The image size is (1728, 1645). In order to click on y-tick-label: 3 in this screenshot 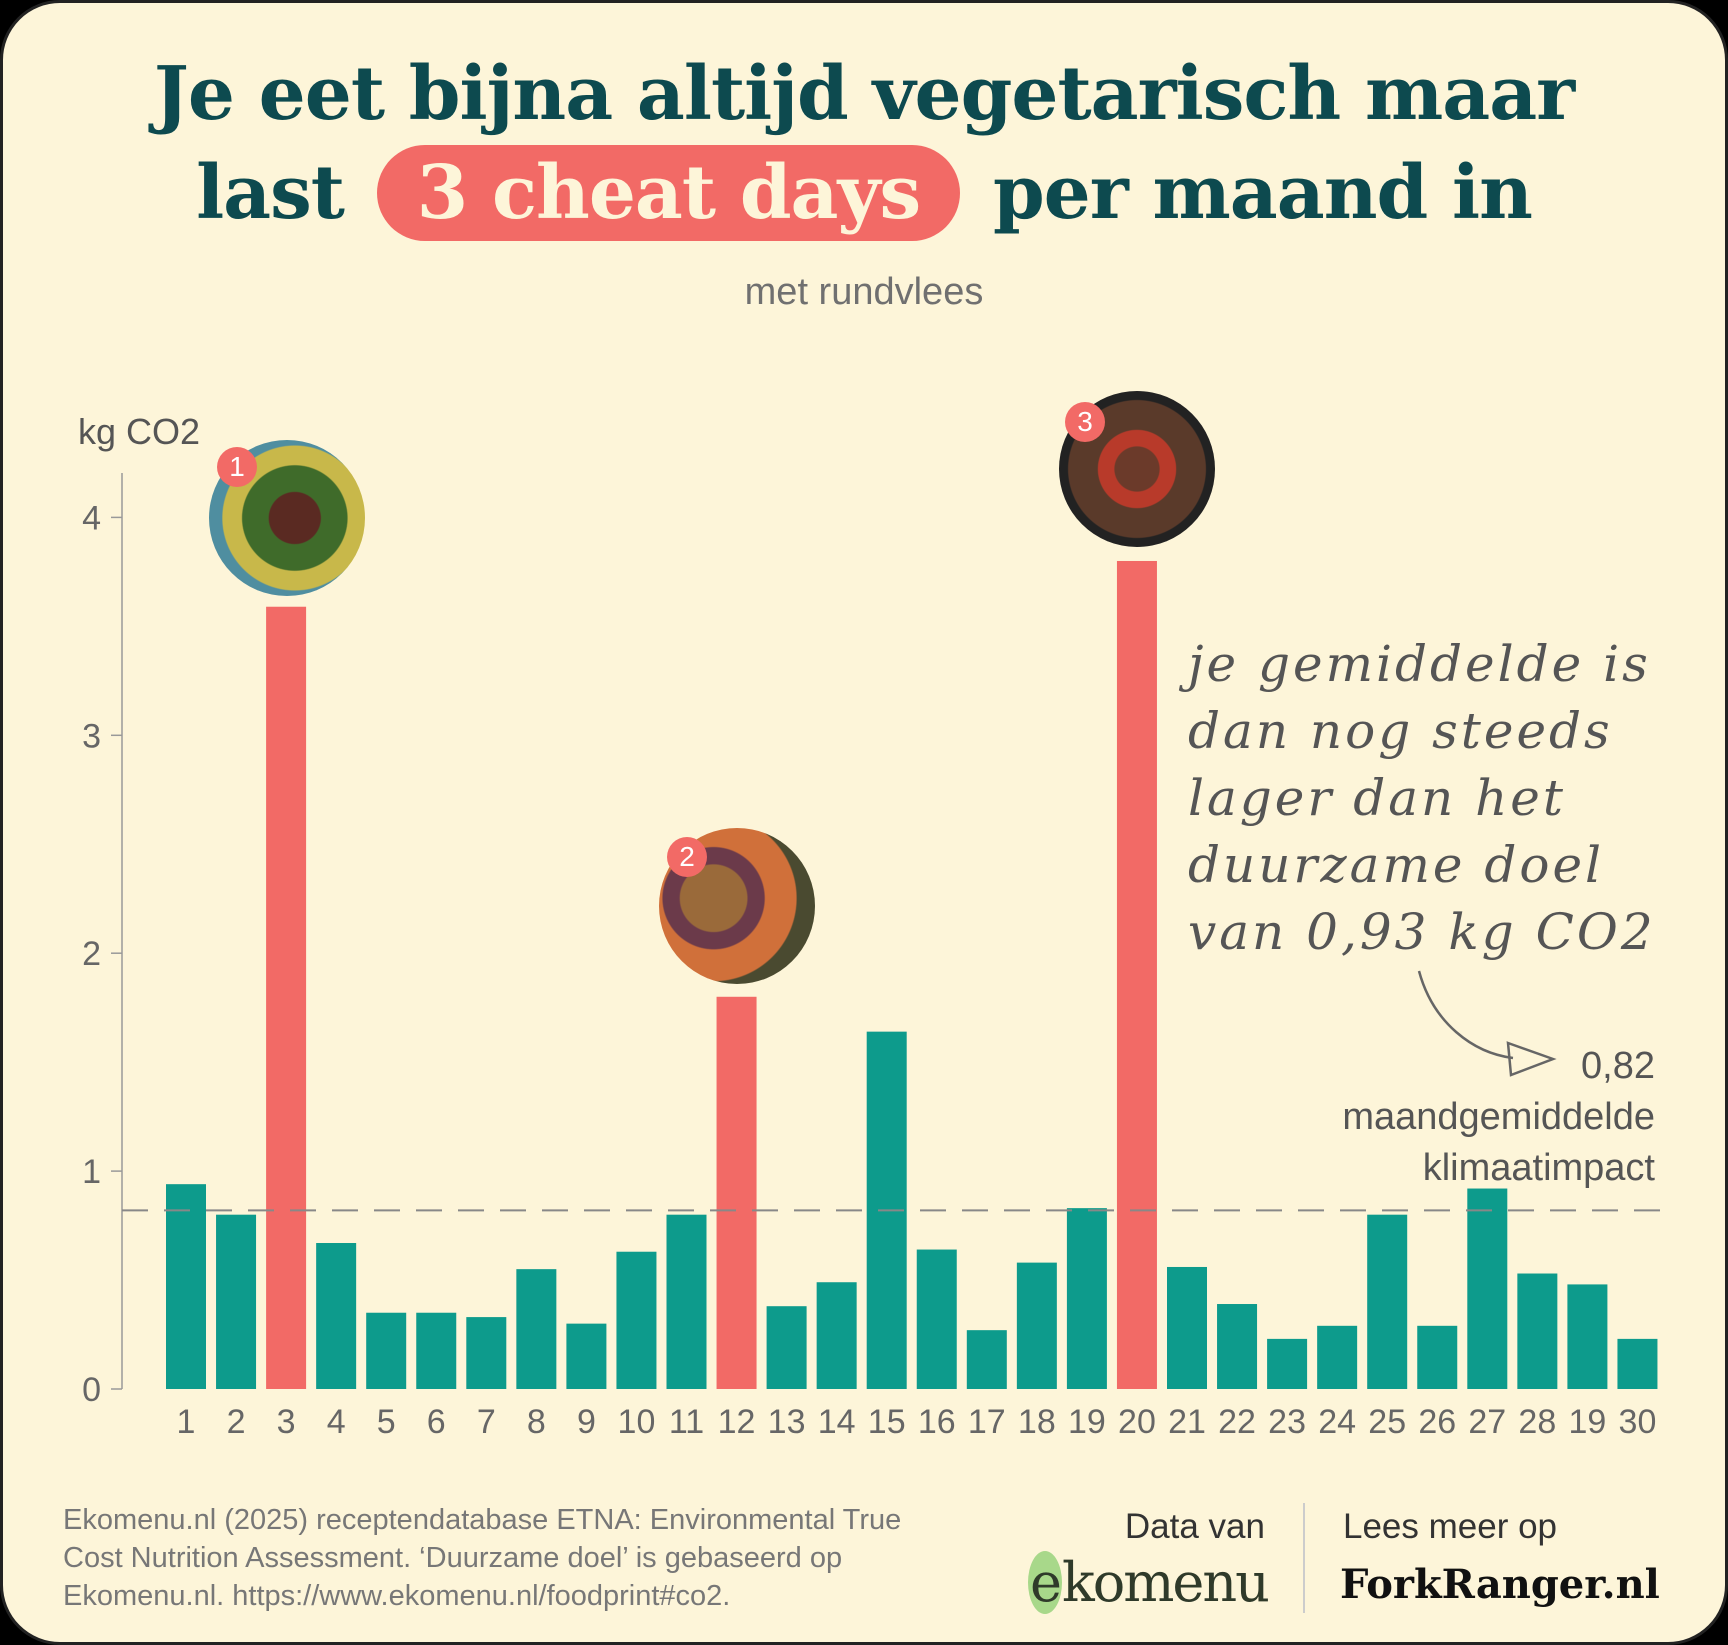, I will do `click(91, 736)`.